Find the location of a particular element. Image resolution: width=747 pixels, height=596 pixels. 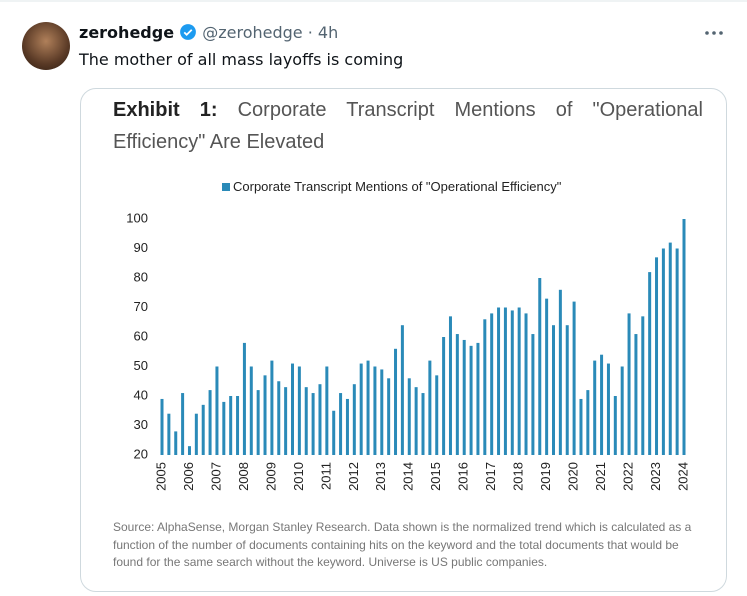

avatar is located at coordinates (46, 46).